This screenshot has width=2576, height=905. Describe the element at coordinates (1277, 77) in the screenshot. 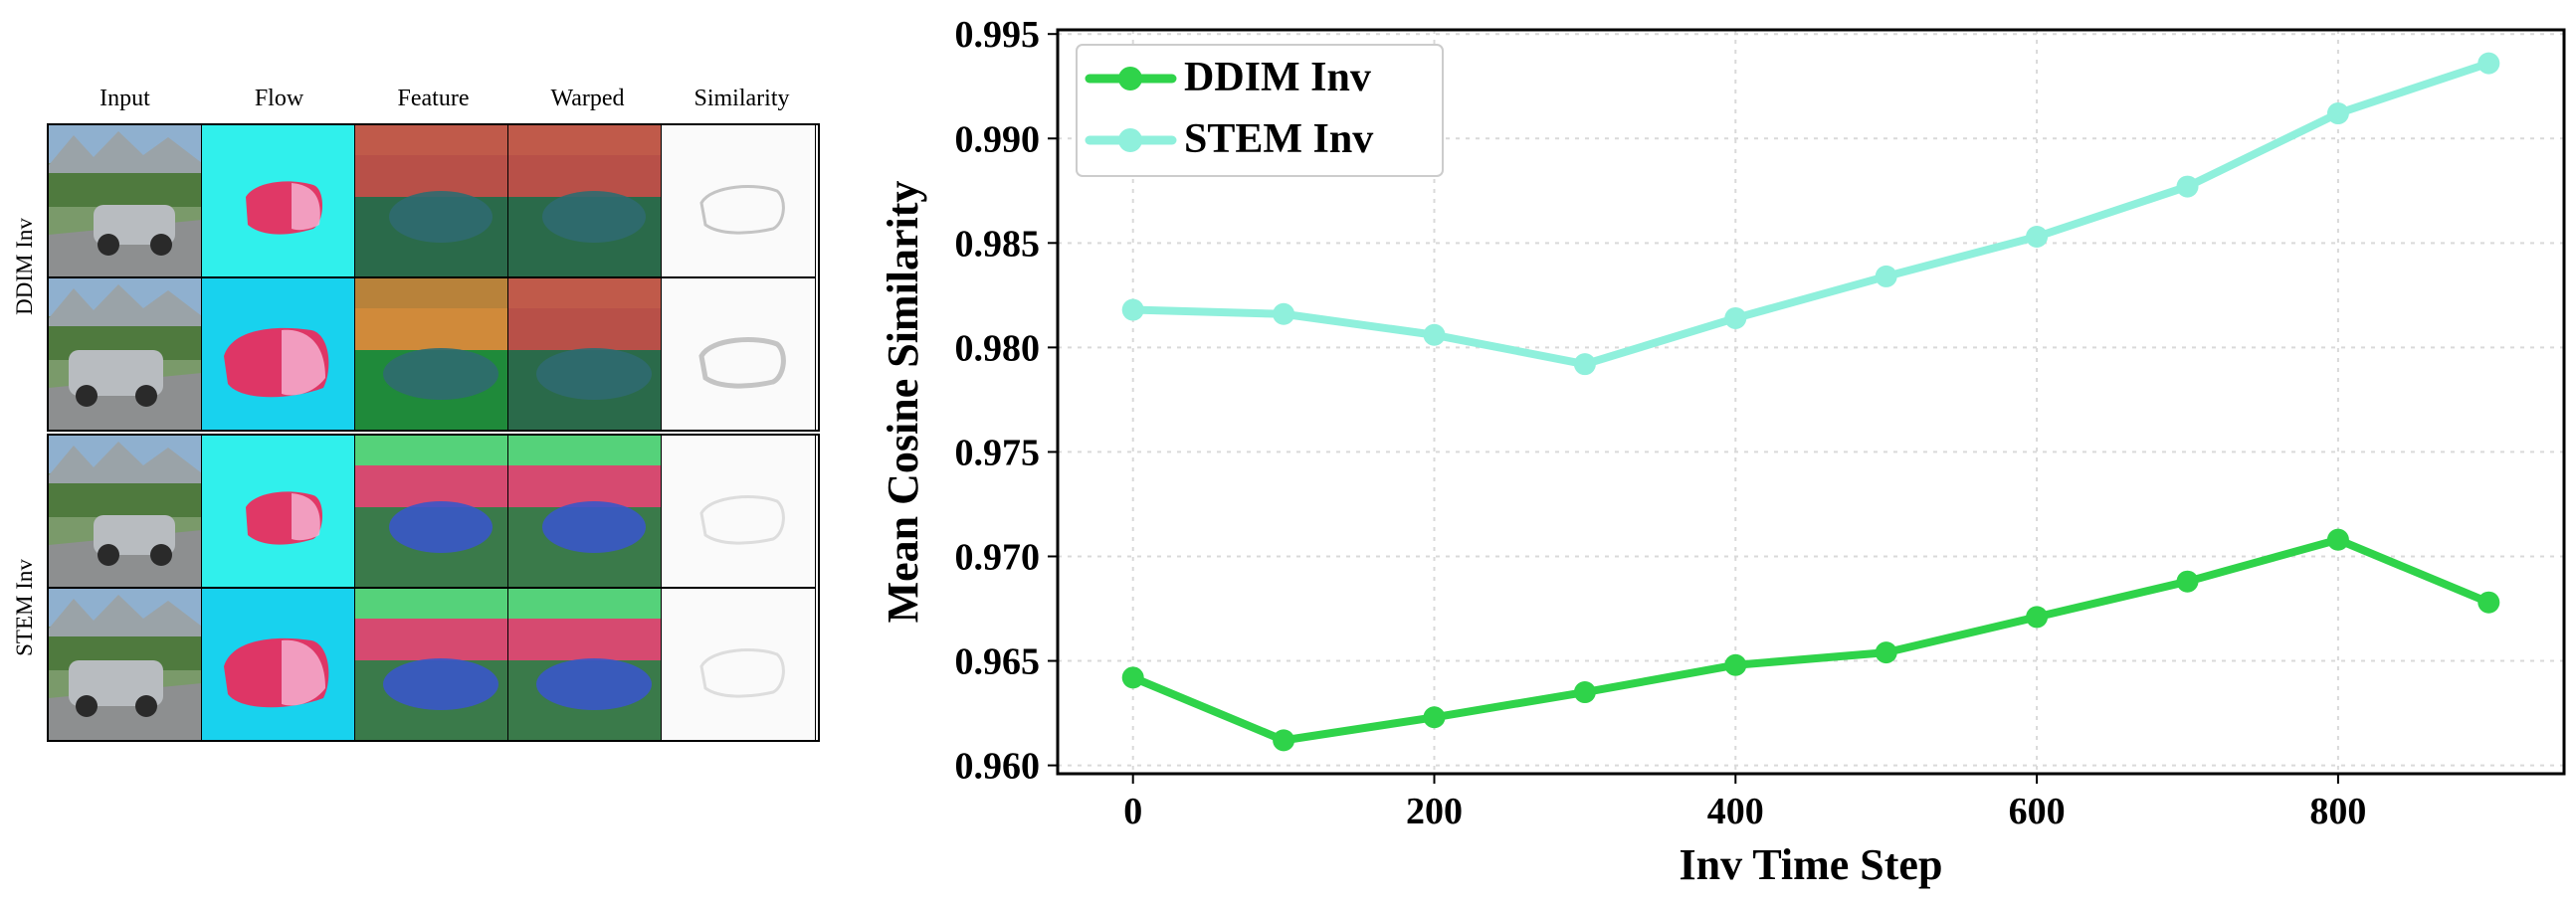

I see `legend-label-ddim: DDIM Inv` at that location.